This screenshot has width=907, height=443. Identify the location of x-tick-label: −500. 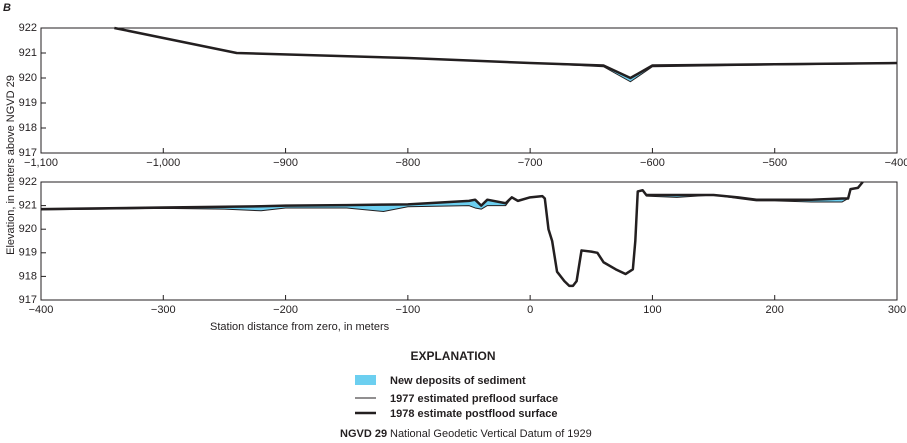
(774, 163).